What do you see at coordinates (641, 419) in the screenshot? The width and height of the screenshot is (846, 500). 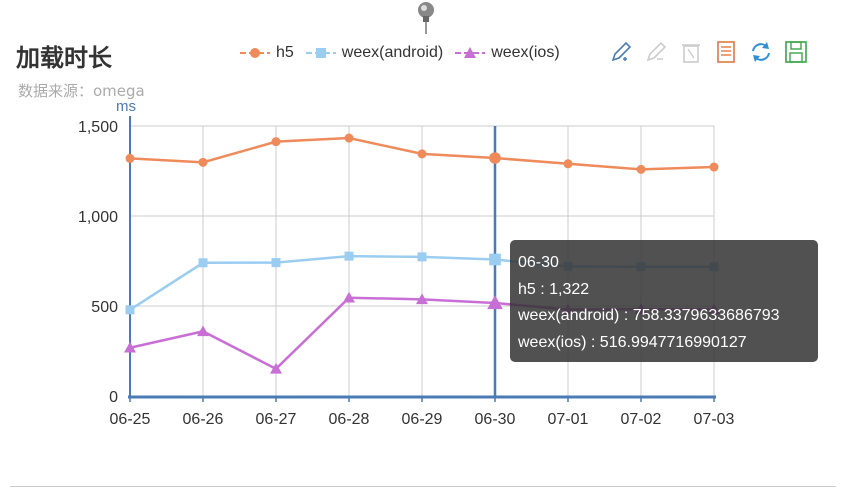 I see `x-tick-label: 07-02` at bounding box center [641, 419].